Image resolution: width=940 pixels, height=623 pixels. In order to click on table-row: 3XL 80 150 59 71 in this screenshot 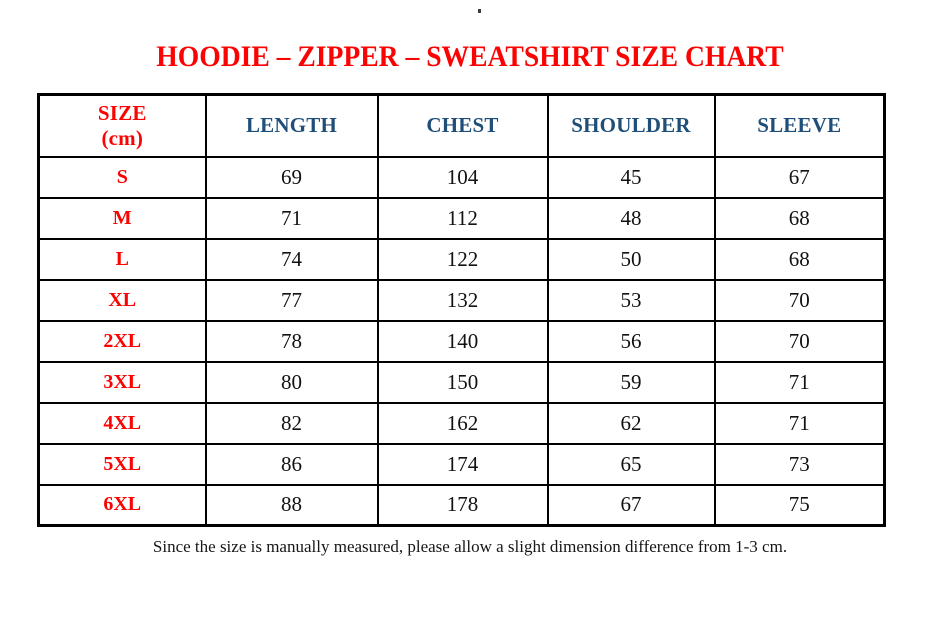, I will do `click(461, 382)`.